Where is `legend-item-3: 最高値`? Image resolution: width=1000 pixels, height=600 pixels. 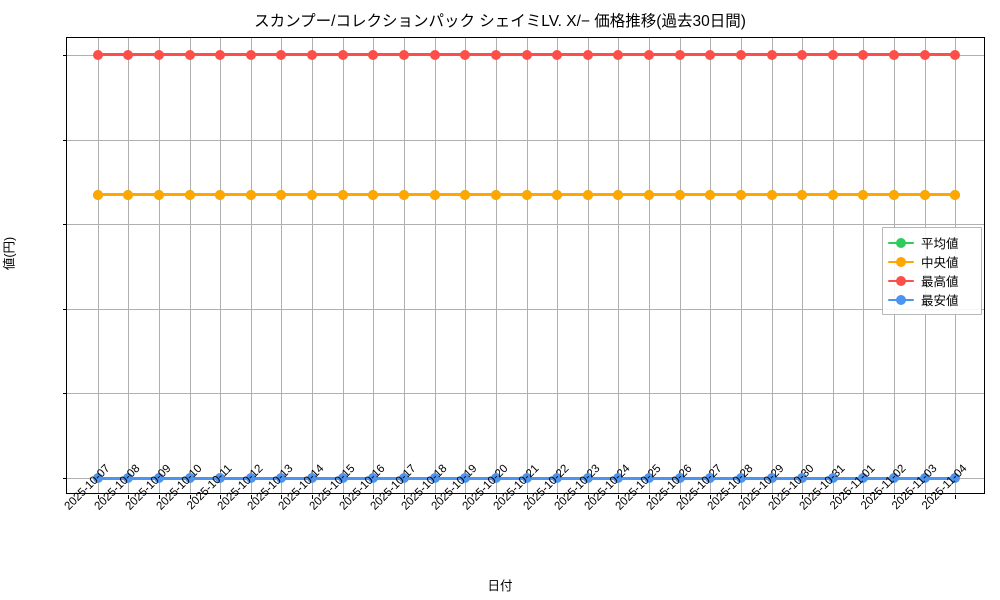 legend-item-3: 最高値 is located at coordinates (932, 280).